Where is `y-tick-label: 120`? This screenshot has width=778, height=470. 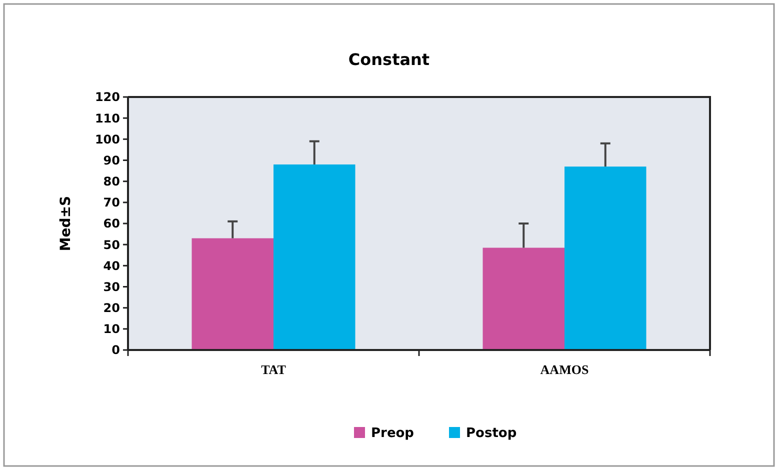 y-tick-label: 120 is located at coordinates (107, 97).